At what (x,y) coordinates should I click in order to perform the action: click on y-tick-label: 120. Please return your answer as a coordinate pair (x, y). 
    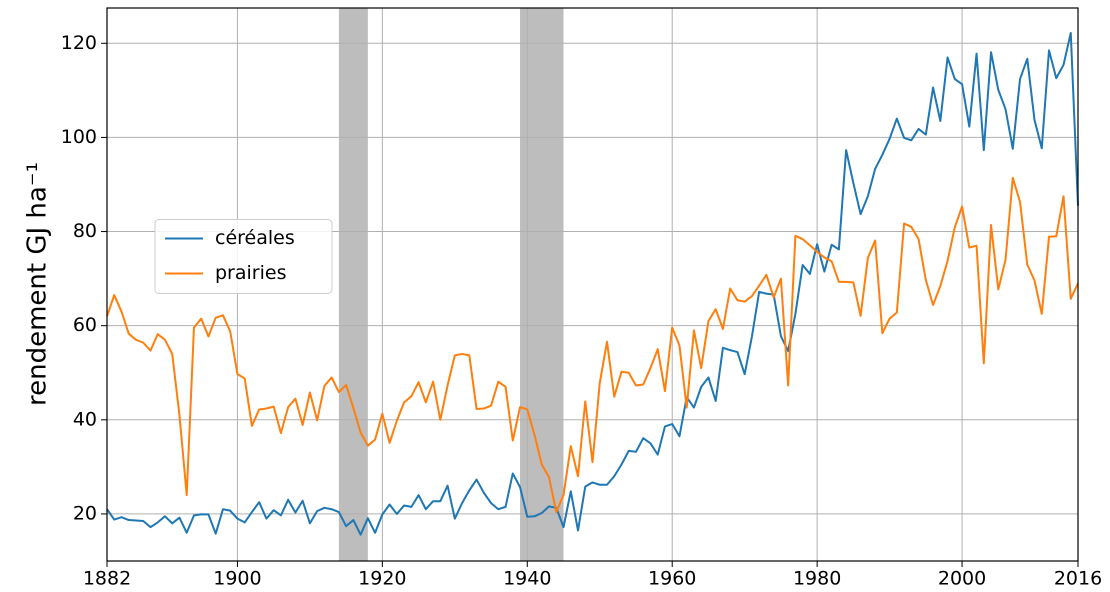
    Looking at the image, I should click on (79, 43).